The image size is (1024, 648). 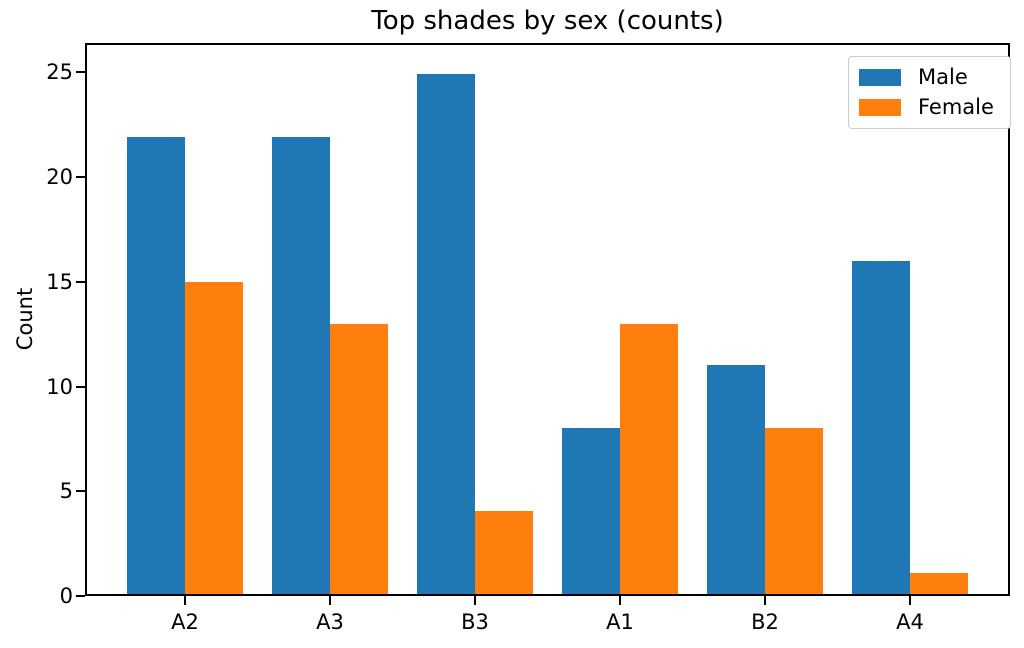 What do you see at coordinates (943, 77) in the screenshot?
I see `legend-label-male: Male` at bounding box center [943, 77].